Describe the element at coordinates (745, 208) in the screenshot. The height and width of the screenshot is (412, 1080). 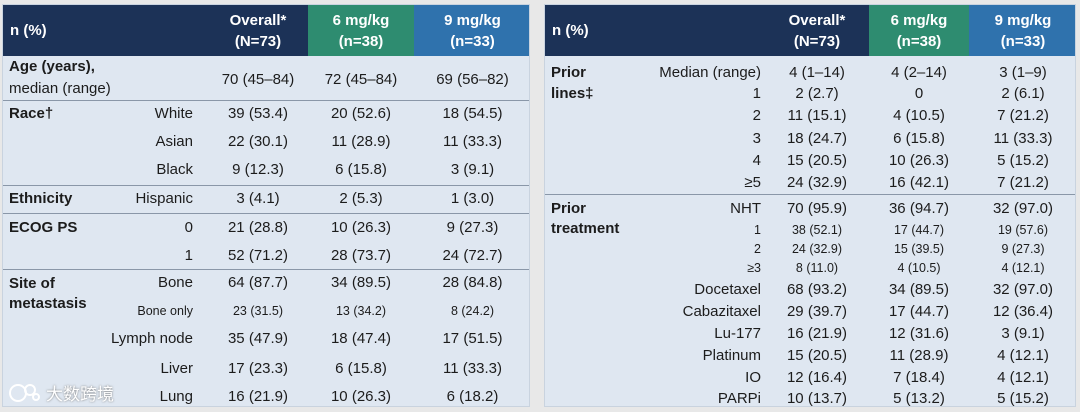
I see `treatment-label: NHT` at that location.